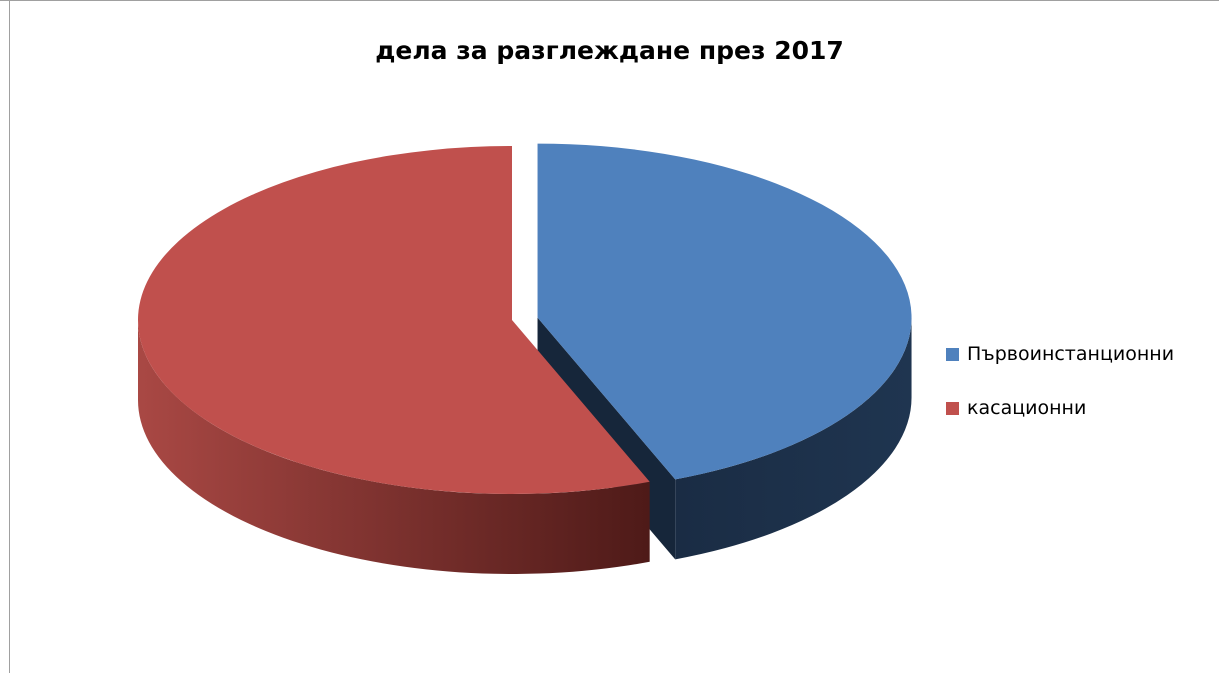 This screenshot has height=673, width=1219. Describe the element at coordinates (952, 408) in the screenshot. I see `legend-swatch-cassation` at that location.